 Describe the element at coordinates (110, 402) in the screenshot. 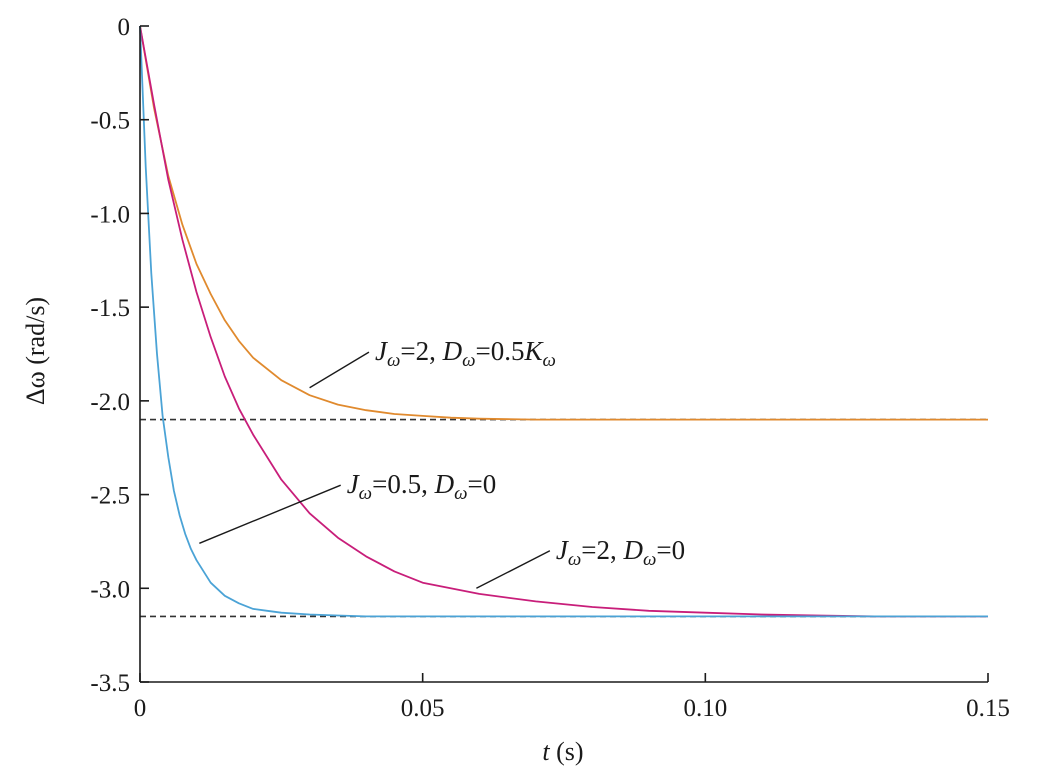

I see `y-tick-label: -2.0` at that location.